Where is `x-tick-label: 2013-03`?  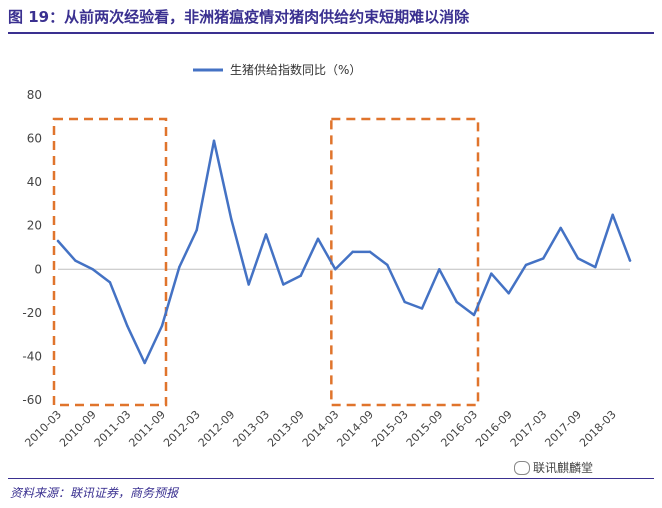
x-tick-label: 2013-03 is located at coordinates (251, 429).